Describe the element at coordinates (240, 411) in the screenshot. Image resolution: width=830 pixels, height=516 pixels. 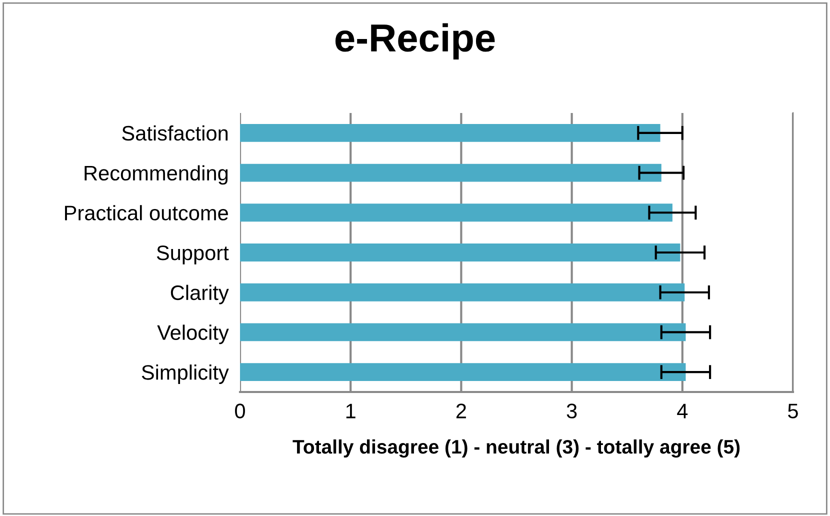
I see `x-tick-label: 0` at that location.